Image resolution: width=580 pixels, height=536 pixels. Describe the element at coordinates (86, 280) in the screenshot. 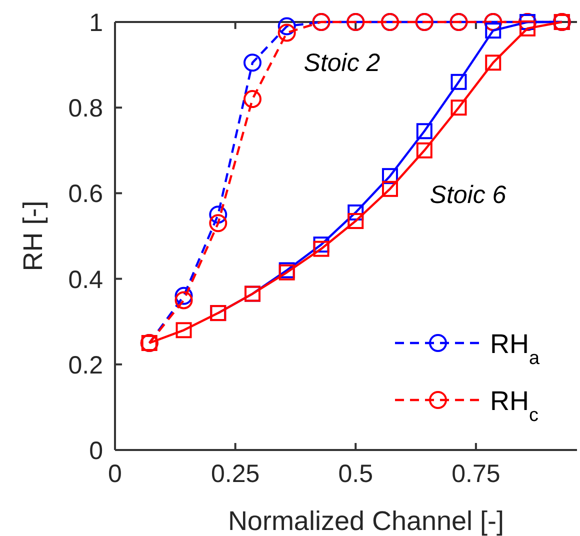

I see `y-tick-label: 0.4` at that location.